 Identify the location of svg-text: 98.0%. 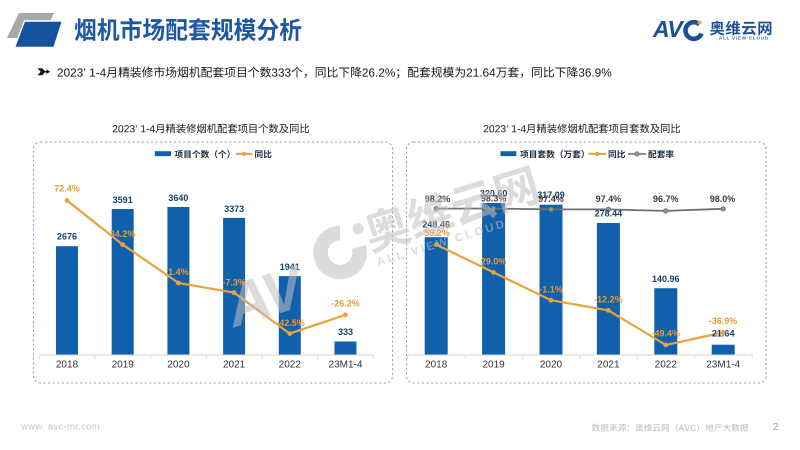
(723, 199).